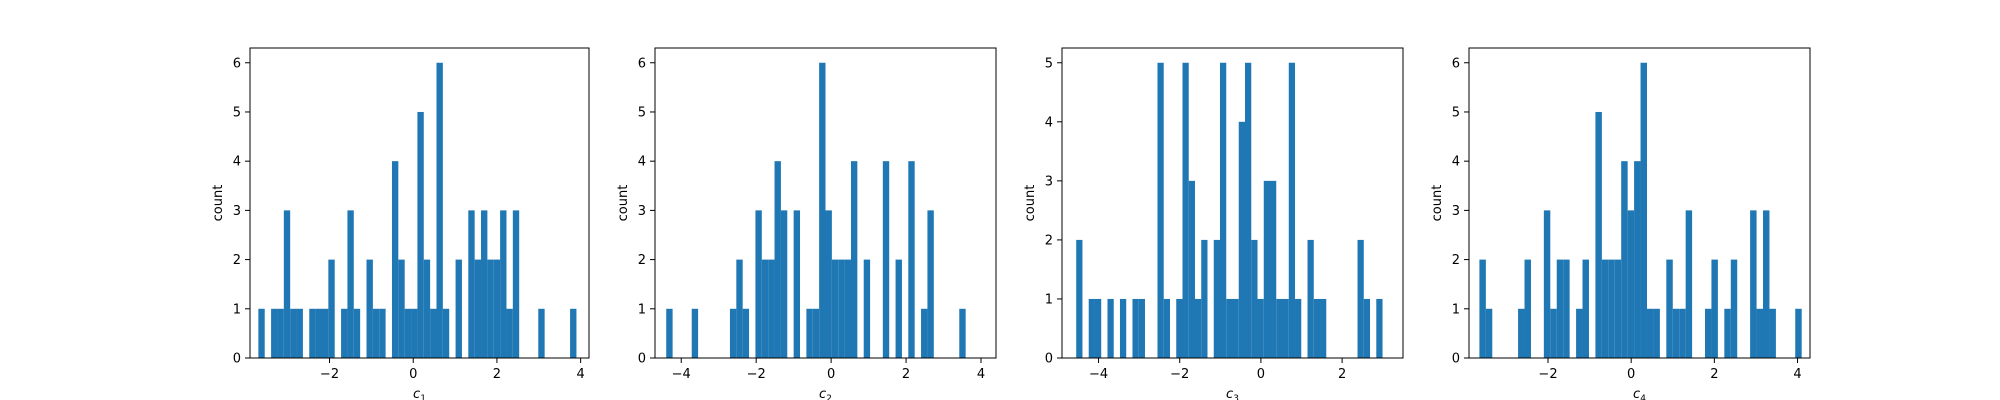 The width and height of the screenshot is (2000, 400). What do you see at coordinates (419, 393) in the screenshot?
I see `x-axis-label: c1` at bounding box center [419, 393].